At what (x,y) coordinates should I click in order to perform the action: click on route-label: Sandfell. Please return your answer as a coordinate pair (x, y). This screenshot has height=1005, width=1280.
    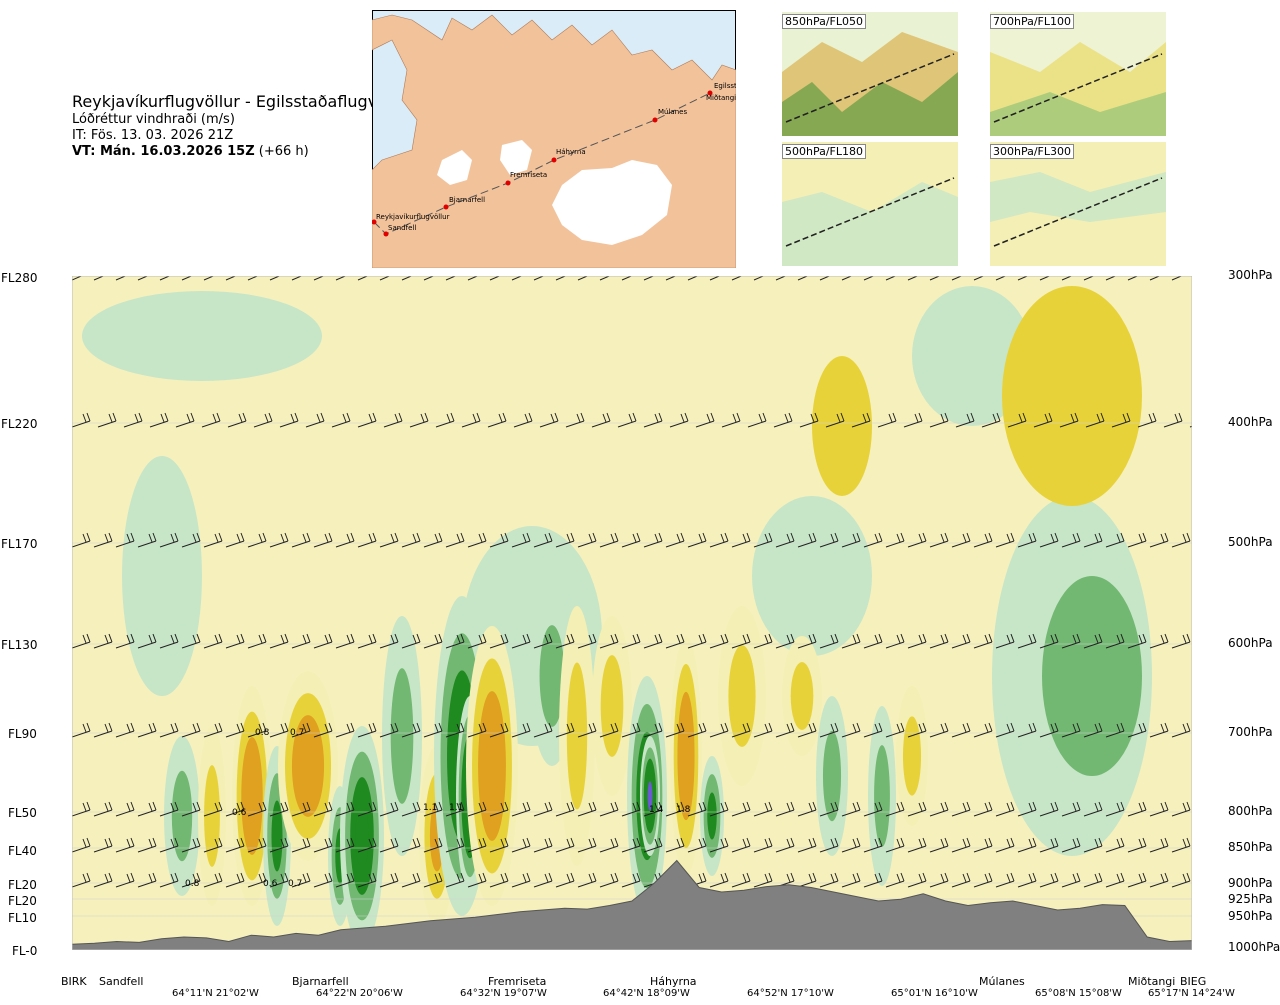
    Looking at the image, I should click on (121, 981).